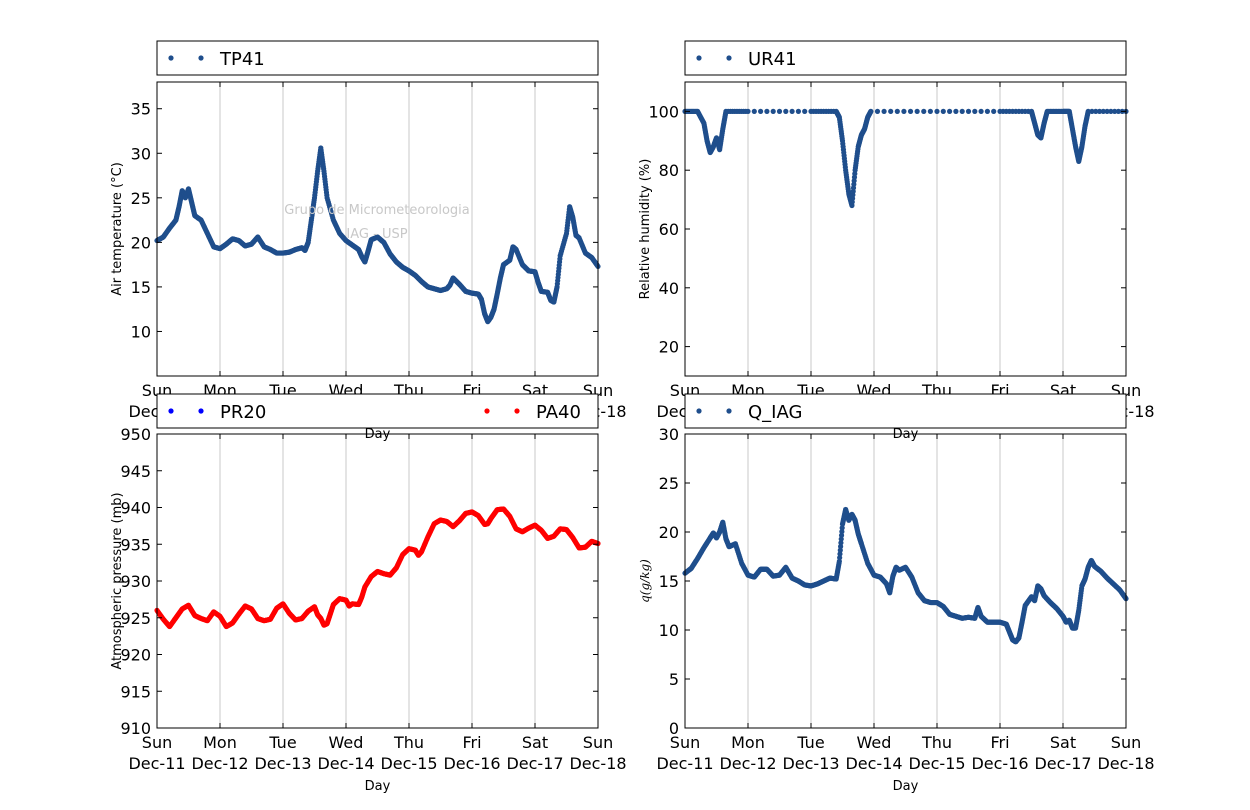 This screenshot has width=1250, height=810. I want to click on x-tick-label-weekday: Wed, so click(874, 742).